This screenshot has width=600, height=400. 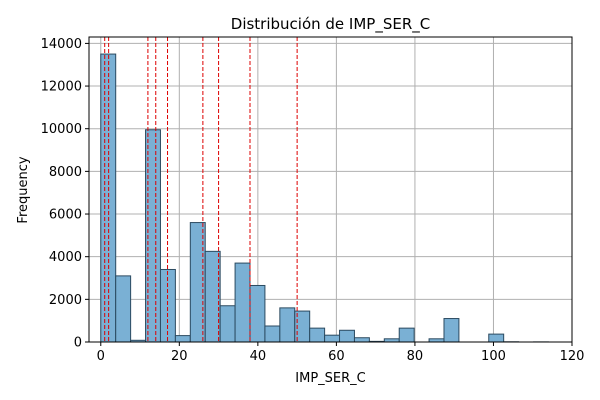 What do you see at coordinates (258, 356) in the screenshot?
I see `x-tick-label: 40` at bounding box center [258, 356].